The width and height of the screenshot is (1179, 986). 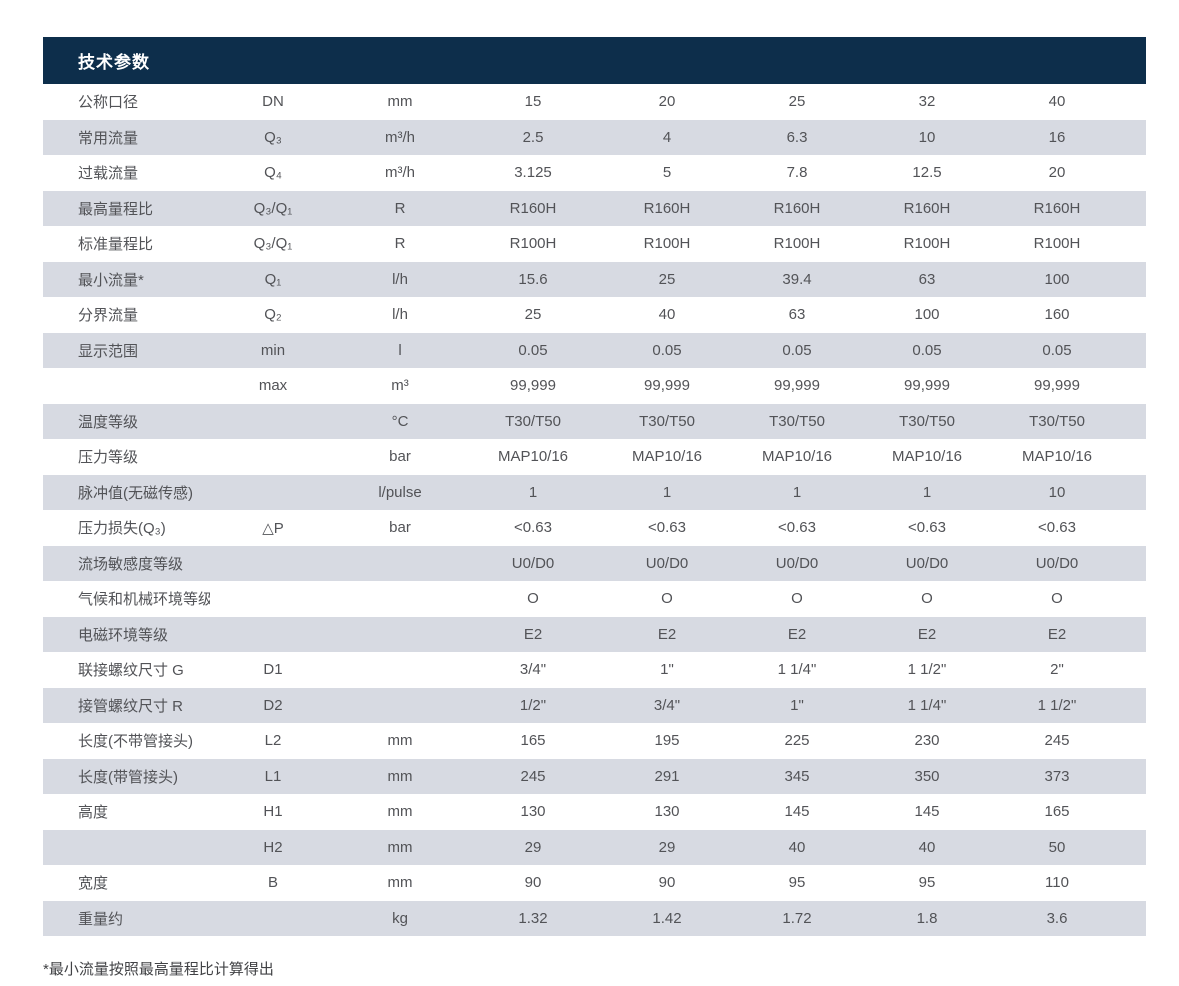 I want to click on table-row: 最小流量* Q₁ l/h 15.6 25 39.4 63 100, so click(x=594, y=279).